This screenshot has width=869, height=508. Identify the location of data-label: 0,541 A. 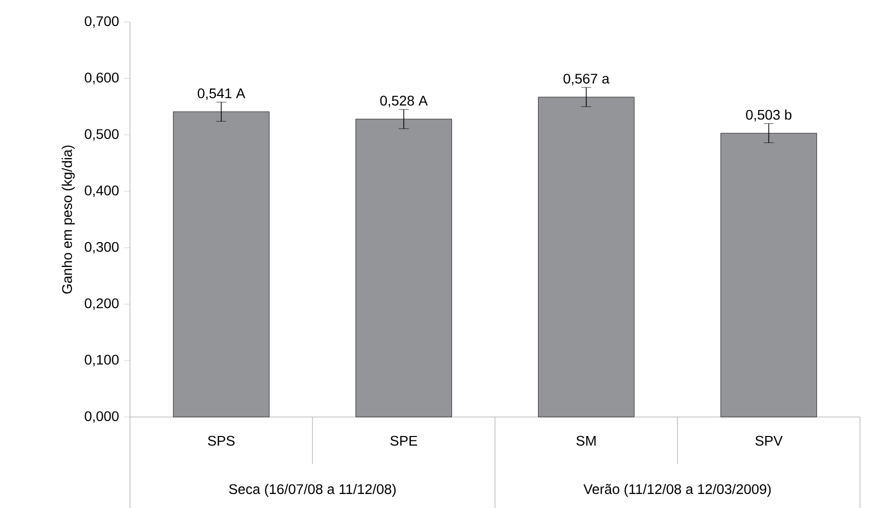
(222, 94).